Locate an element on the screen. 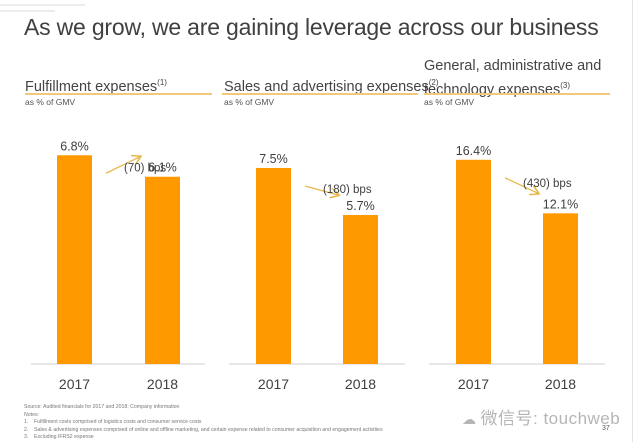 The width and height of the screenshot is (640, 442). data-label: 12.1% is located at coordinates (560, 204).